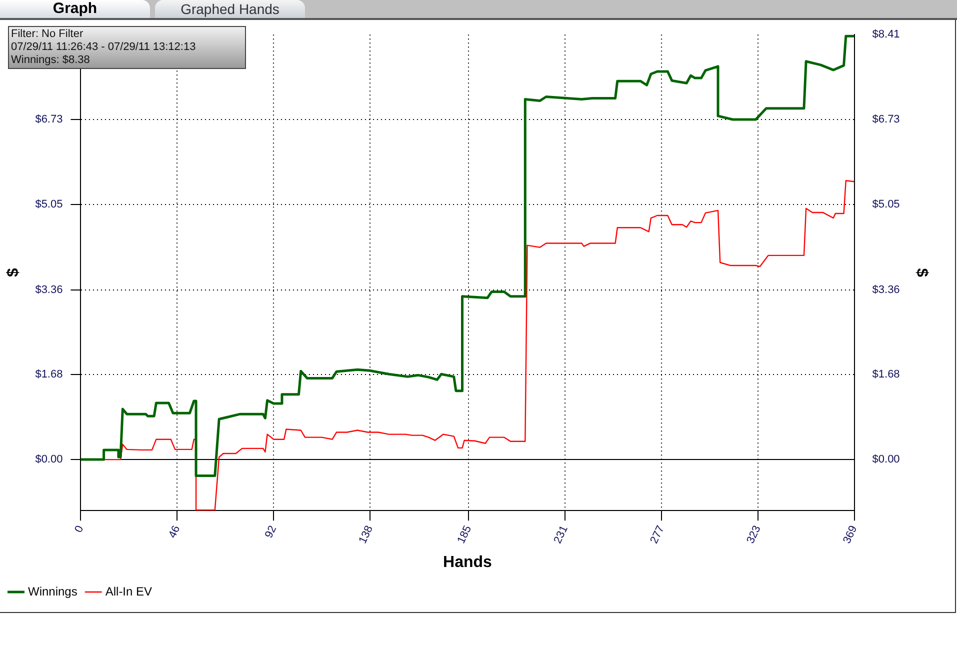 This screenshot has height=648, width=957. What do you see at coordinates (850, 535) in the screenshot?
I see `x-tick-label: 369` at bounding box center [850, 535].